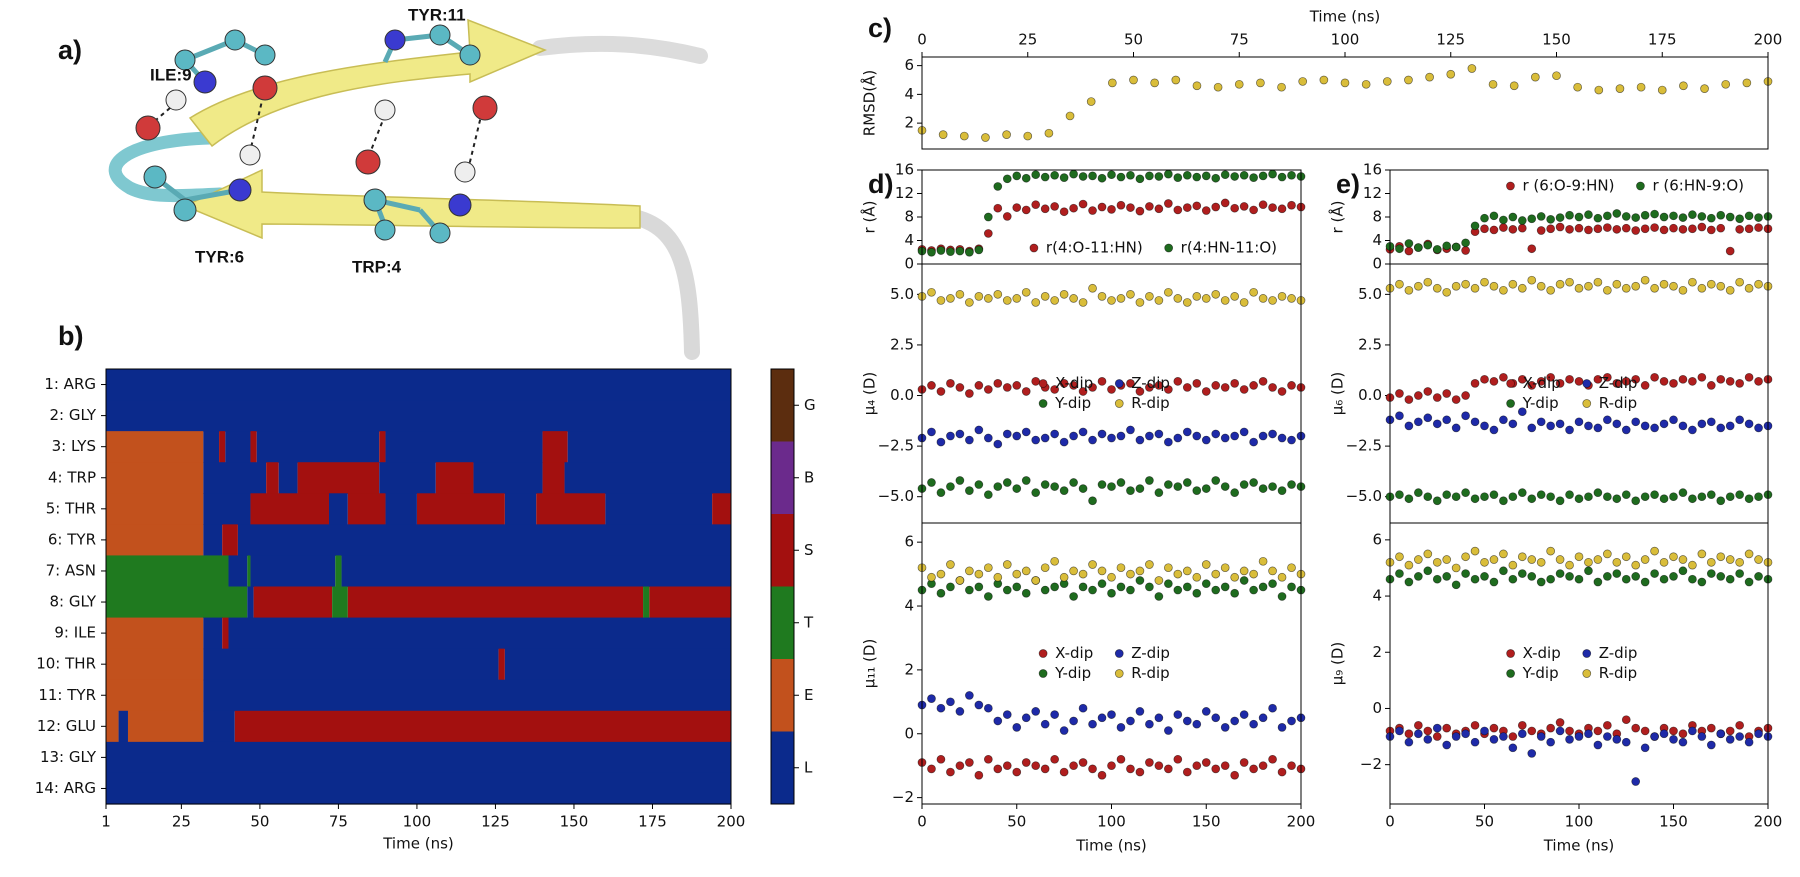  What do you see at coordinates (106, 822) in the screenshot?
I see `x-tick-label: 1` at bounding box center [106, 822].